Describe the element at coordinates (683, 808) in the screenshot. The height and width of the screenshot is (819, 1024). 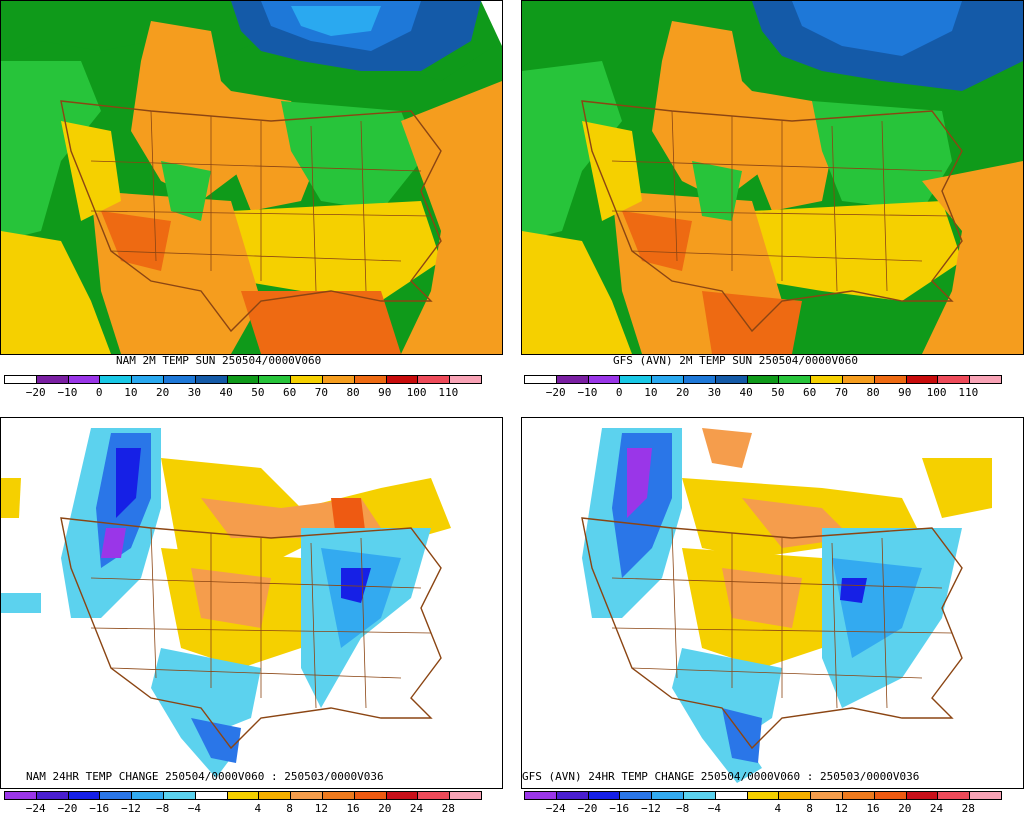
I see `colorbar-tick-label: −8` at that location.